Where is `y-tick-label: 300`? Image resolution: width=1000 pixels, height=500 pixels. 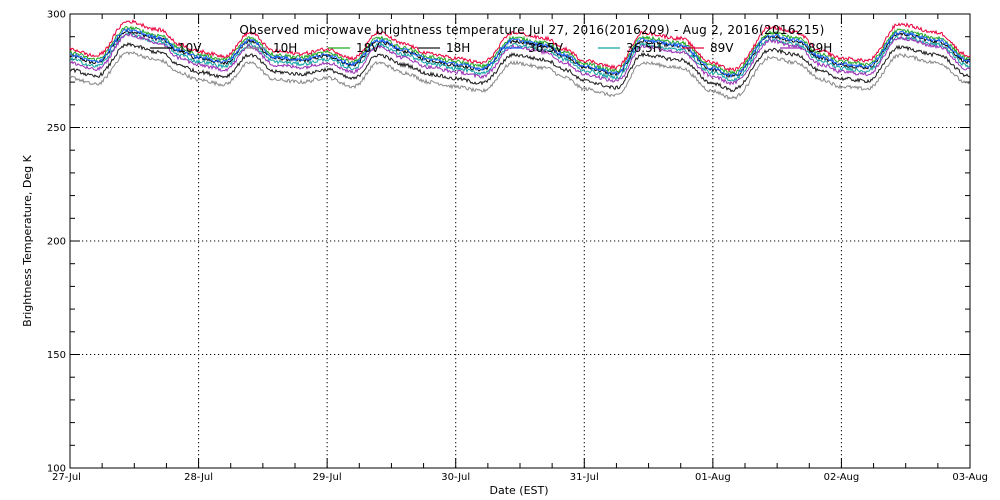
y-tick-label: 300 is located at coordinates (56, 15).